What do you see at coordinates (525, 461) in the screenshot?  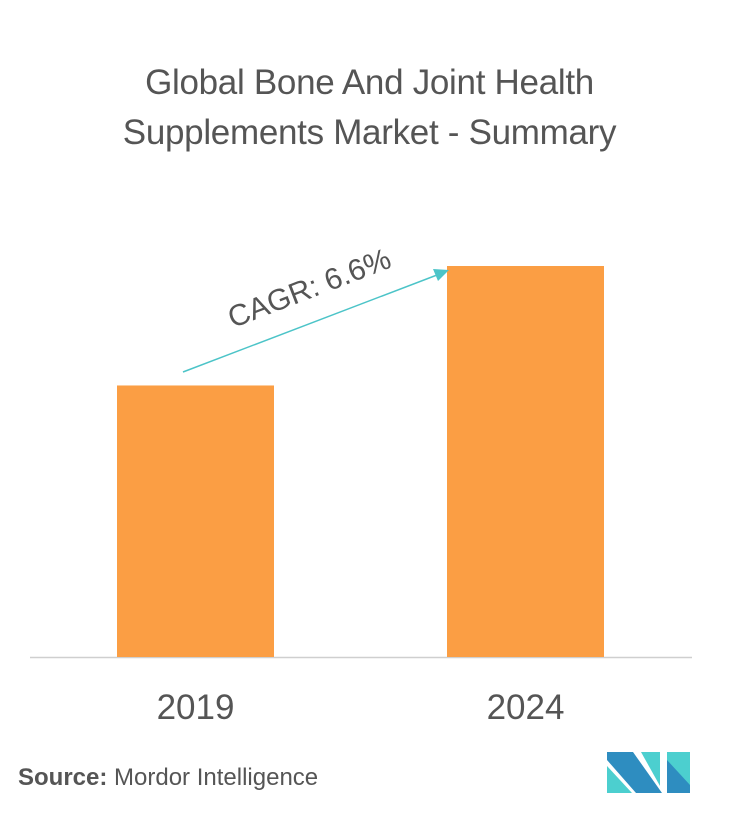 I see `bar-2024` at bounding box center [525, 461].